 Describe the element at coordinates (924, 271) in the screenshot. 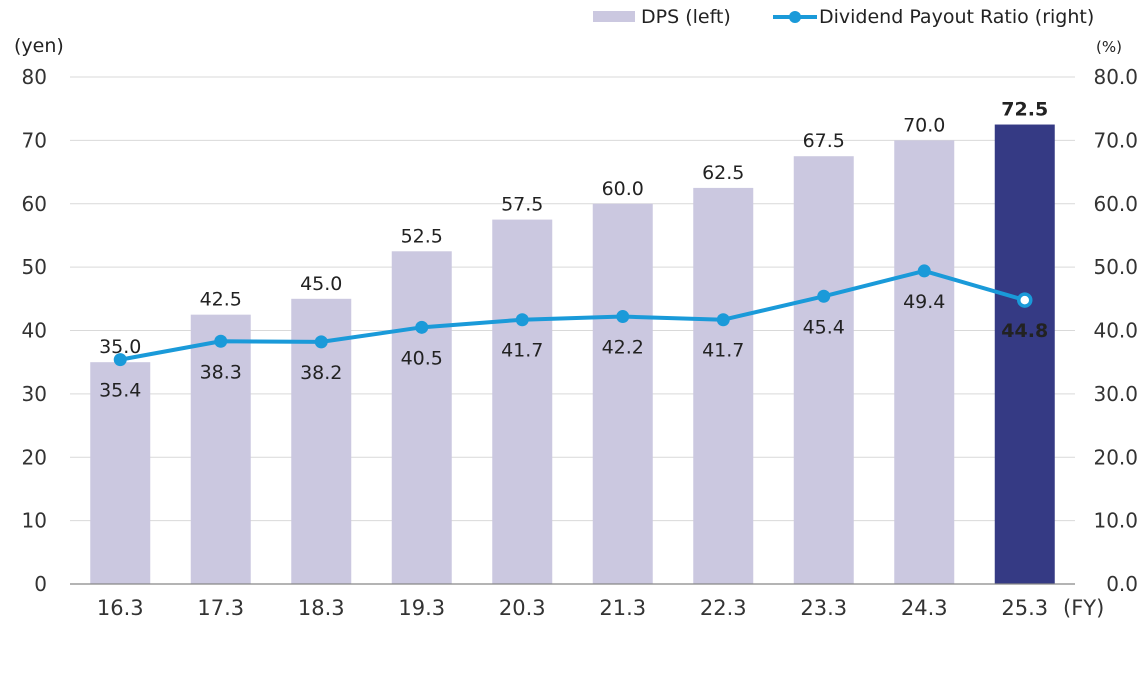

I see `payout-point-24.3` at that location.